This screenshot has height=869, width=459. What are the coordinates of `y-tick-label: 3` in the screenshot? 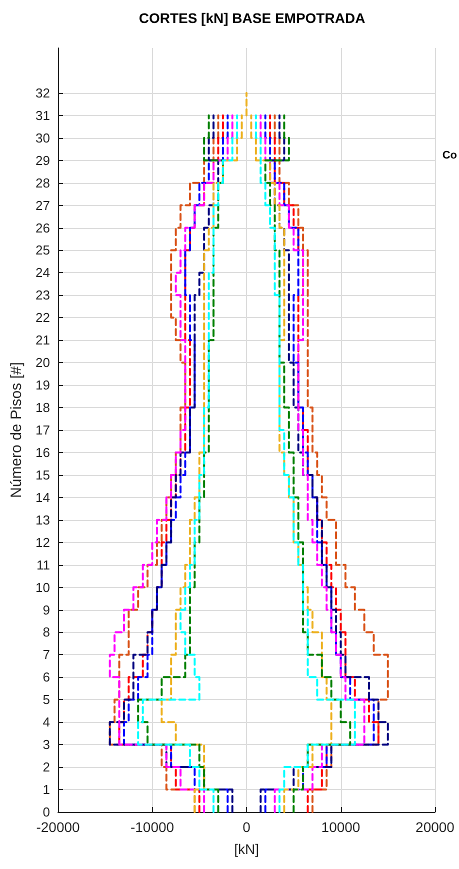 It's located at (46, 744).